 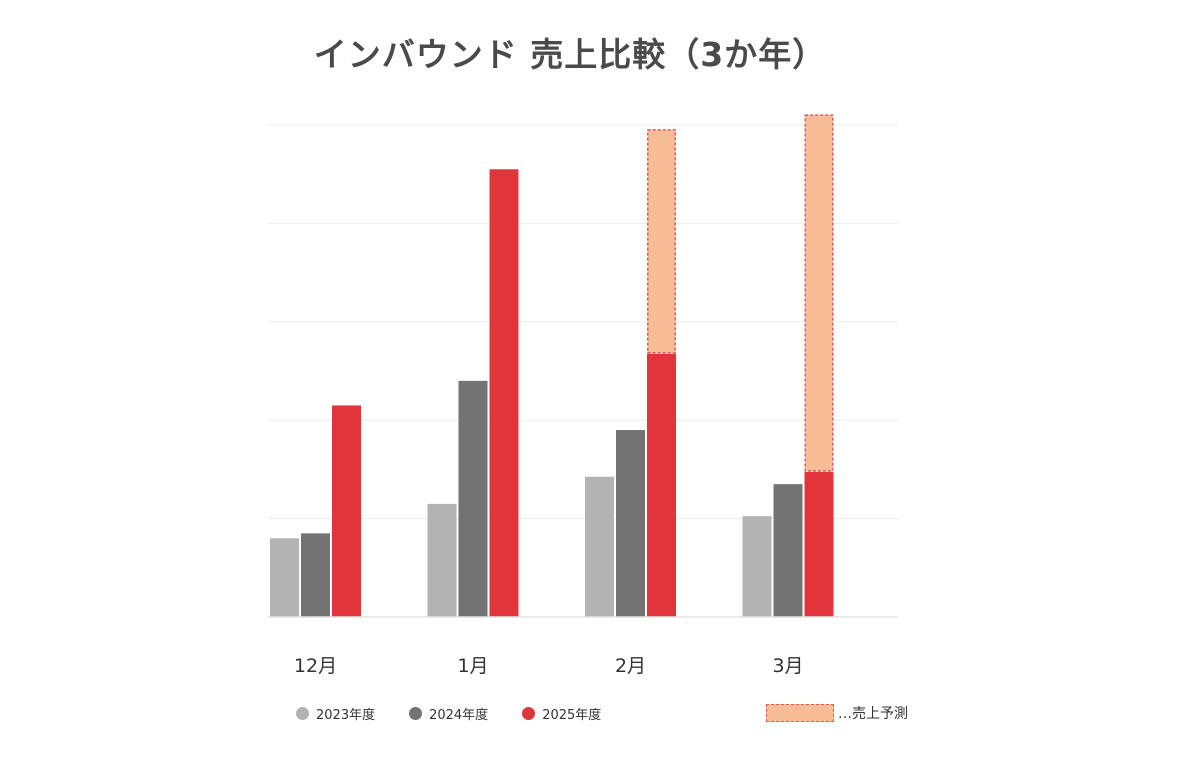 I want to click on bar-2024年度-1月, so click(x=473, y=498).